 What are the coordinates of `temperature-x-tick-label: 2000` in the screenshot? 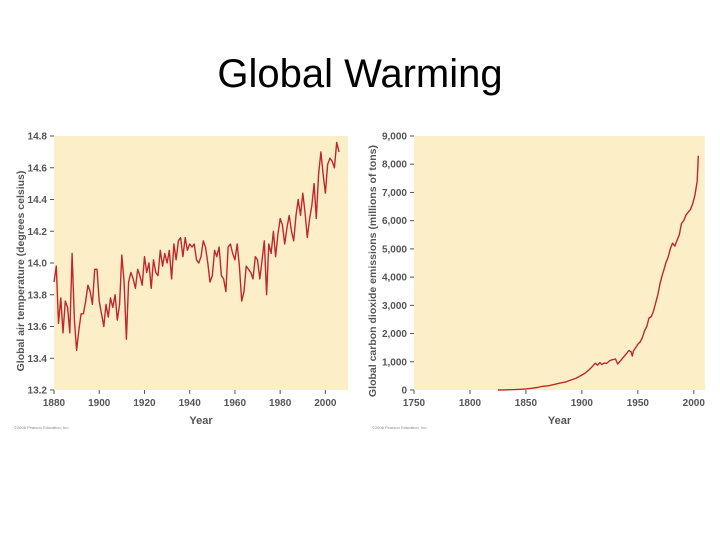 It's located at (325, 403).